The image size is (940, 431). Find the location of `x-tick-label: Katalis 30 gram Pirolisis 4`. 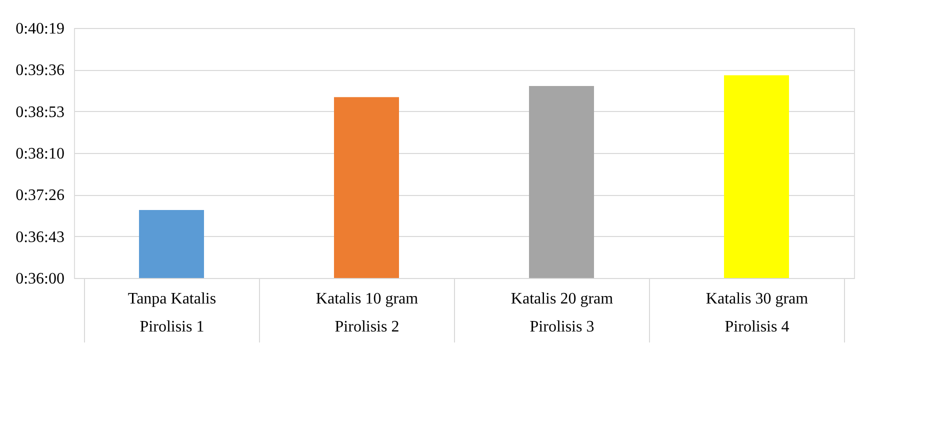

x-tick-label: Katalis 30 gram Pirolisis 4 is located at coordinates (757, 313).